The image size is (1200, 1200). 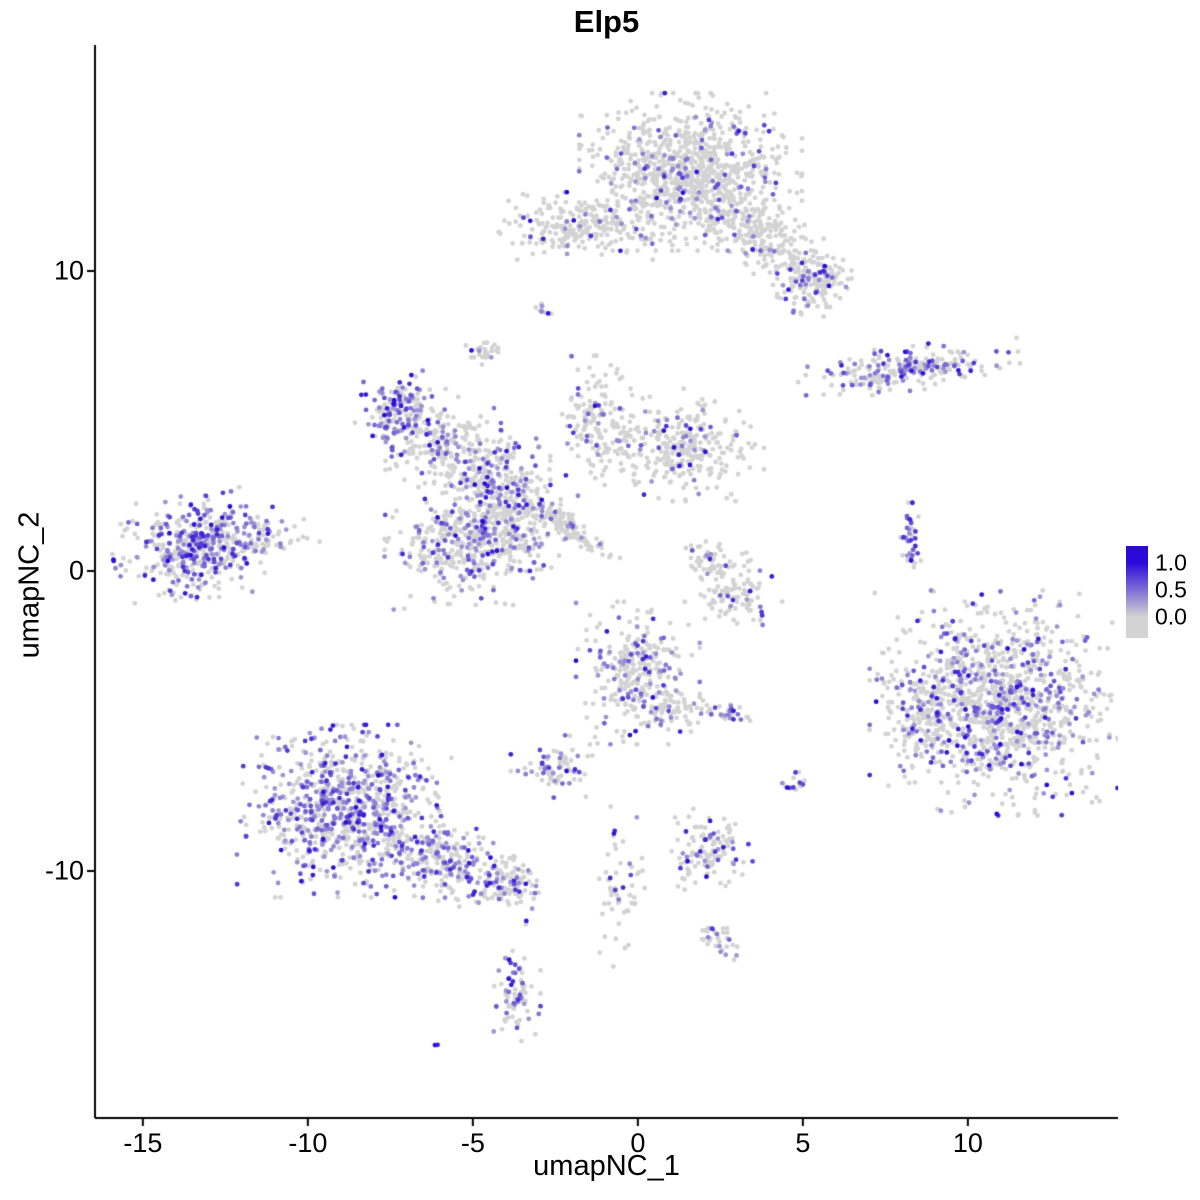 What do you see at coordinates (1171, 562) in the screenshot?
I see `legend-label-high: 1.0` at bounding box center [1171, 562].